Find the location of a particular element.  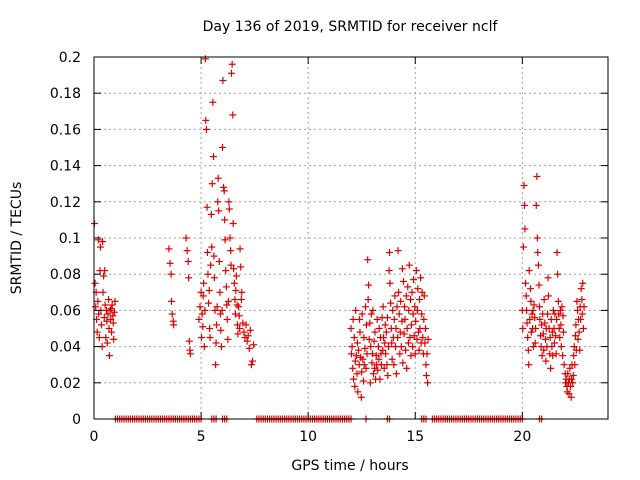

x-tick-label: 10 is located at coordinates (308, 437).